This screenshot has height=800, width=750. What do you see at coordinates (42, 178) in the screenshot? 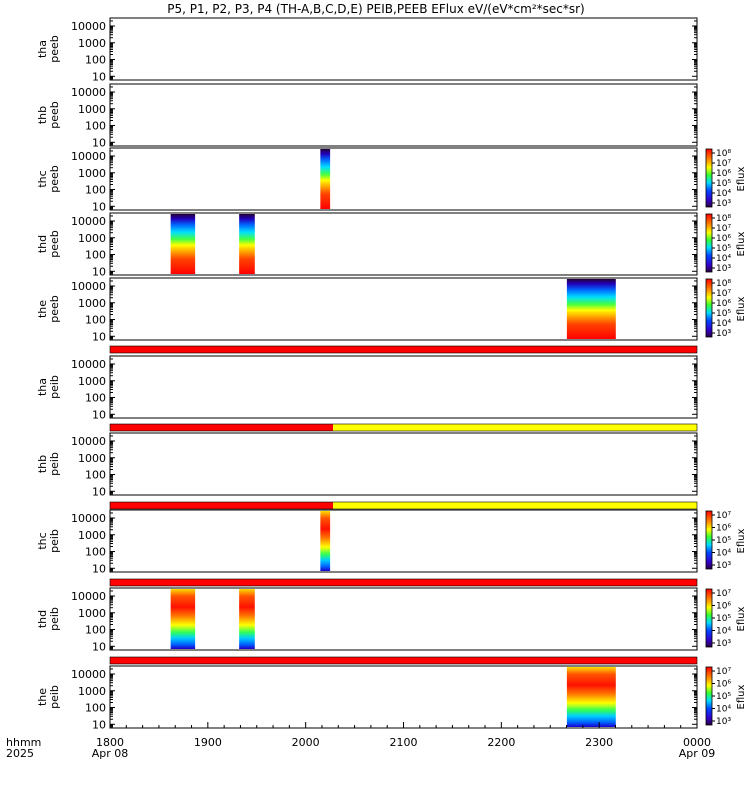
I see `probe-label: thc` at bounding box center [42, 178].